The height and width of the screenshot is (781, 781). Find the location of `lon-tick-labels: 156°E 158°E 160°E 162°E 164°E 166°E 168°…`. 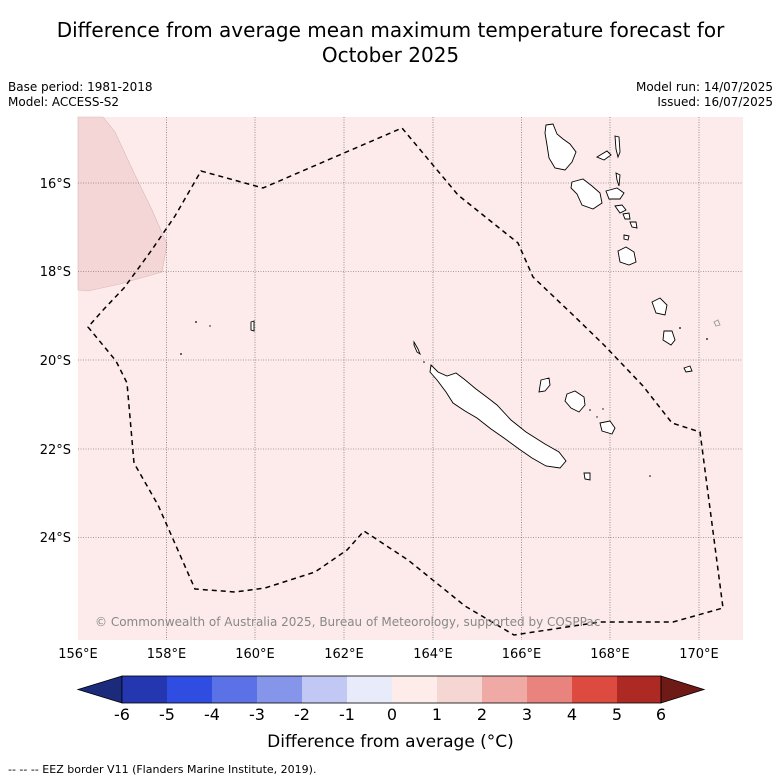

lon-tick-labels: 156°E 158°E 160°E 162°E 164°E 166°E 168°… is located at coordinates (388, 654).